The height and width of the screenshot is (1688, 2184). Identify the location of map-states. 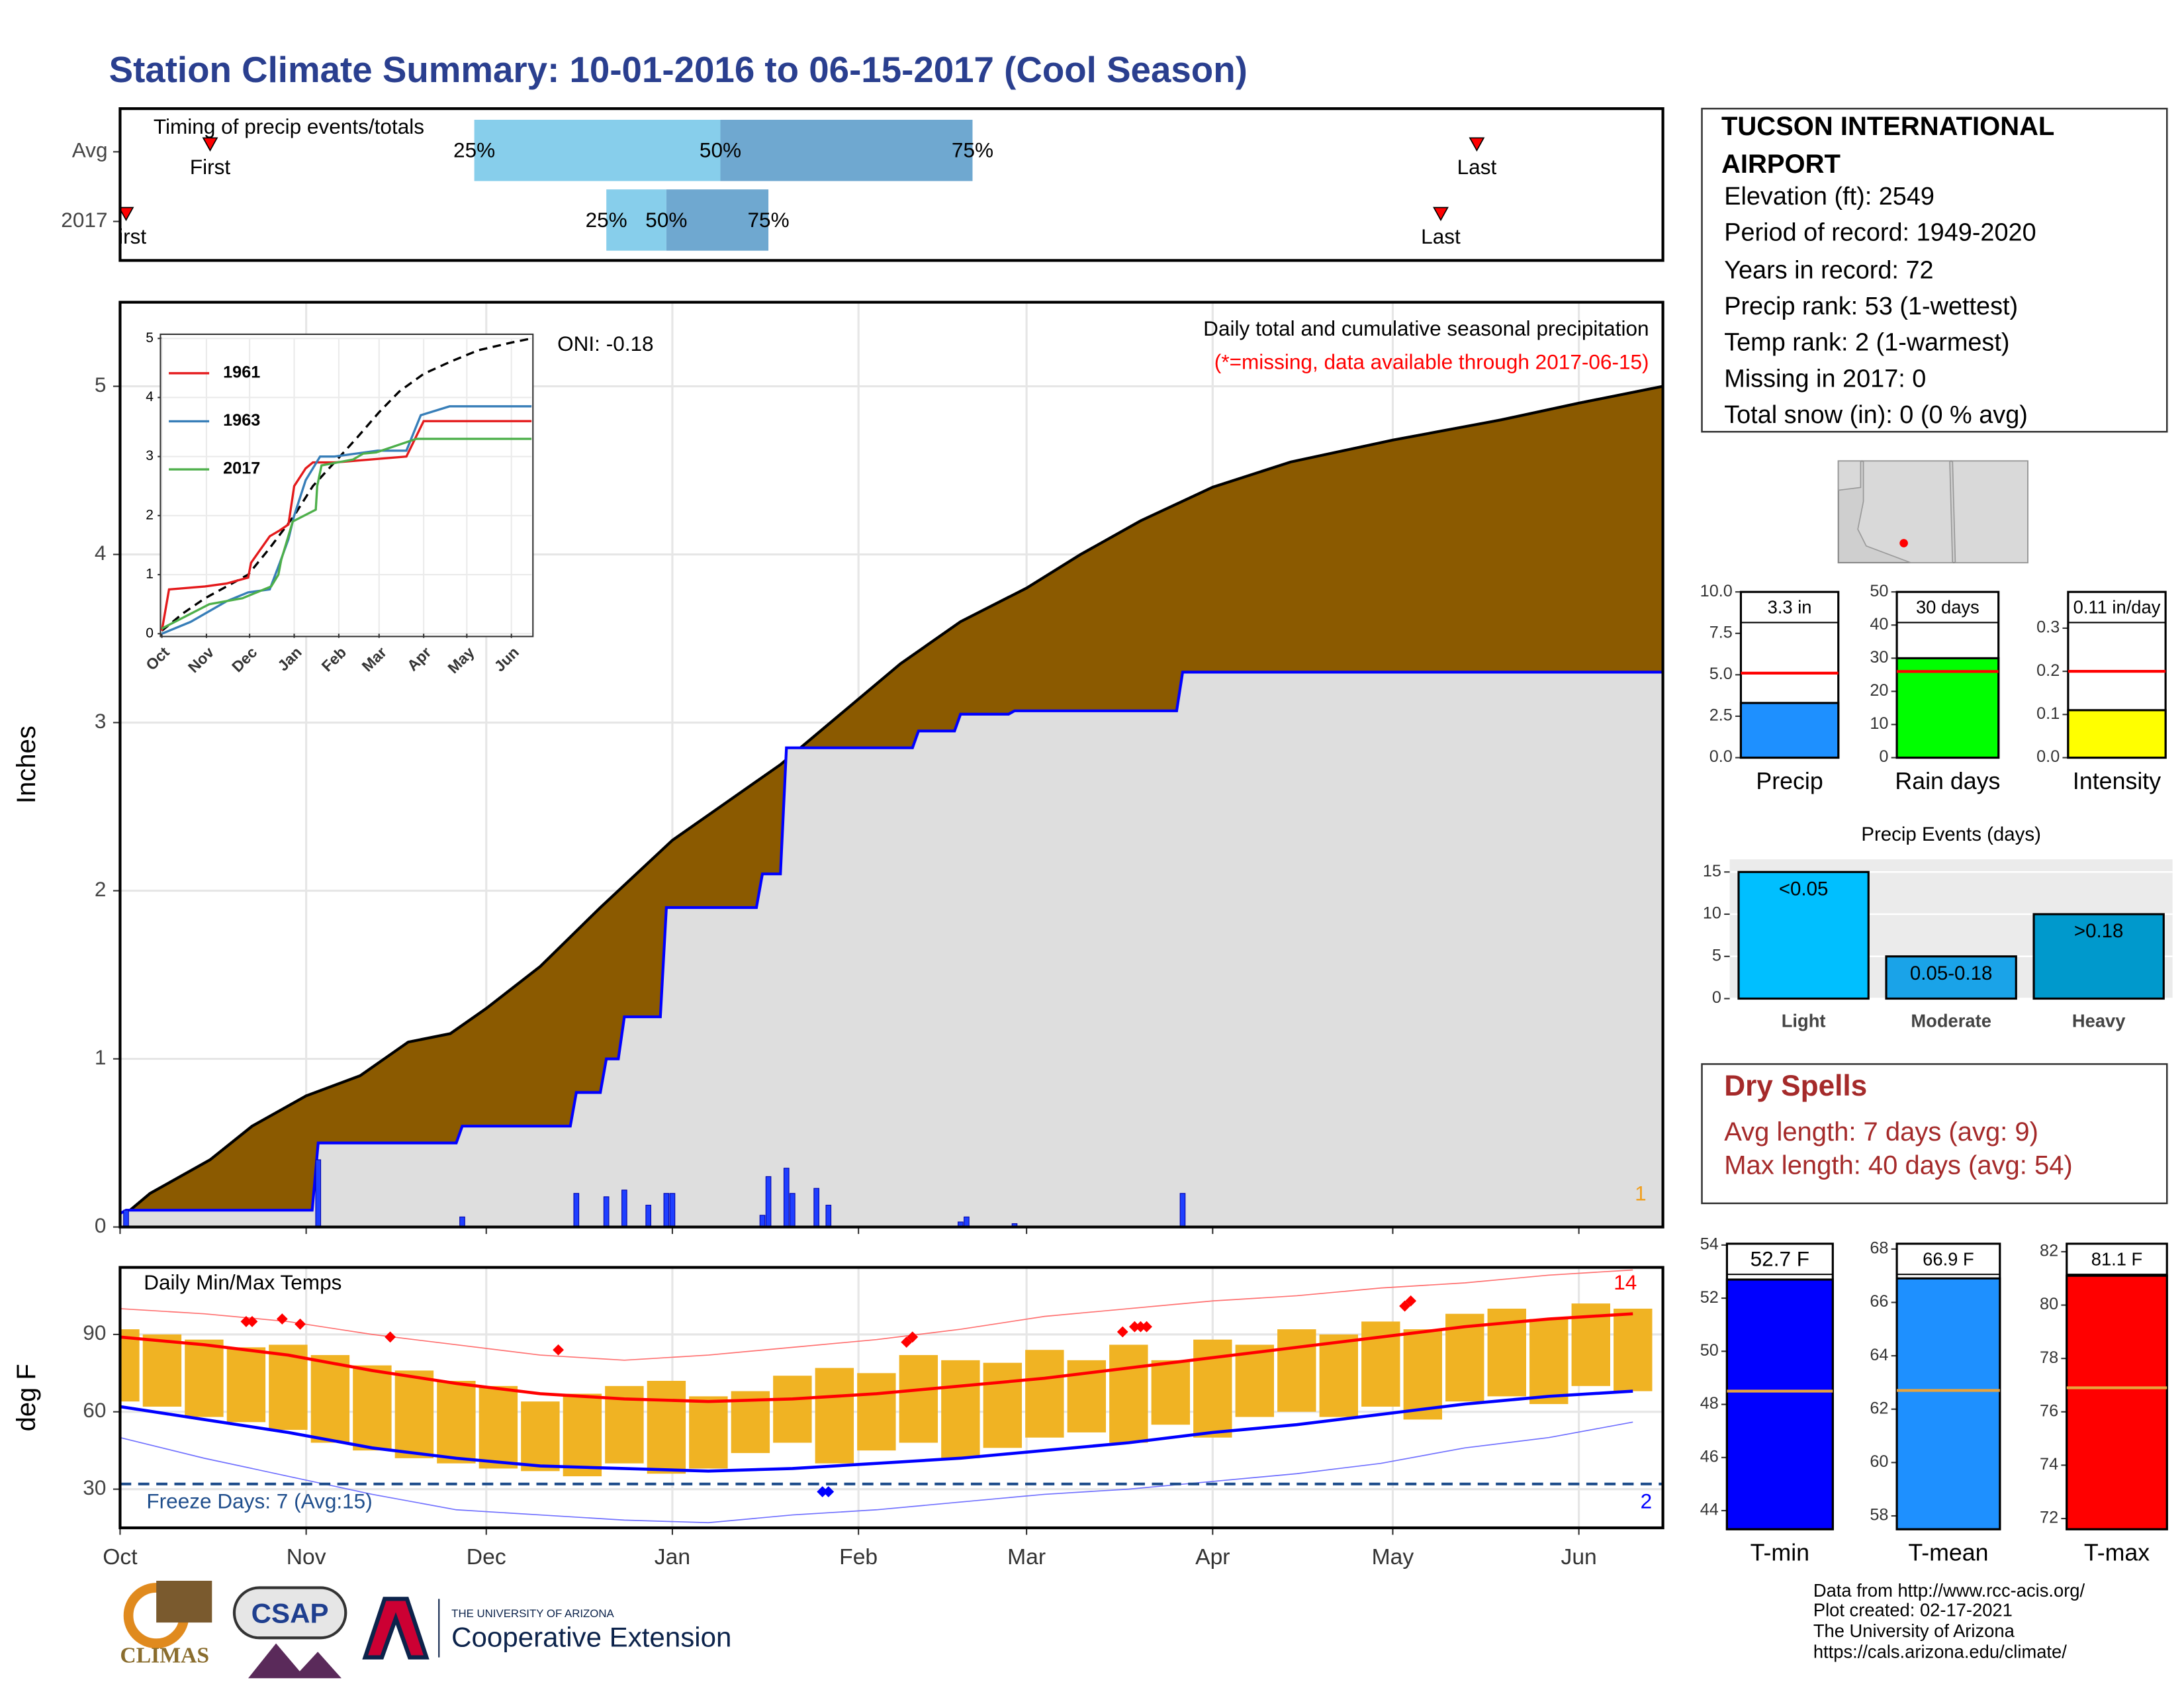
(1932, 511).